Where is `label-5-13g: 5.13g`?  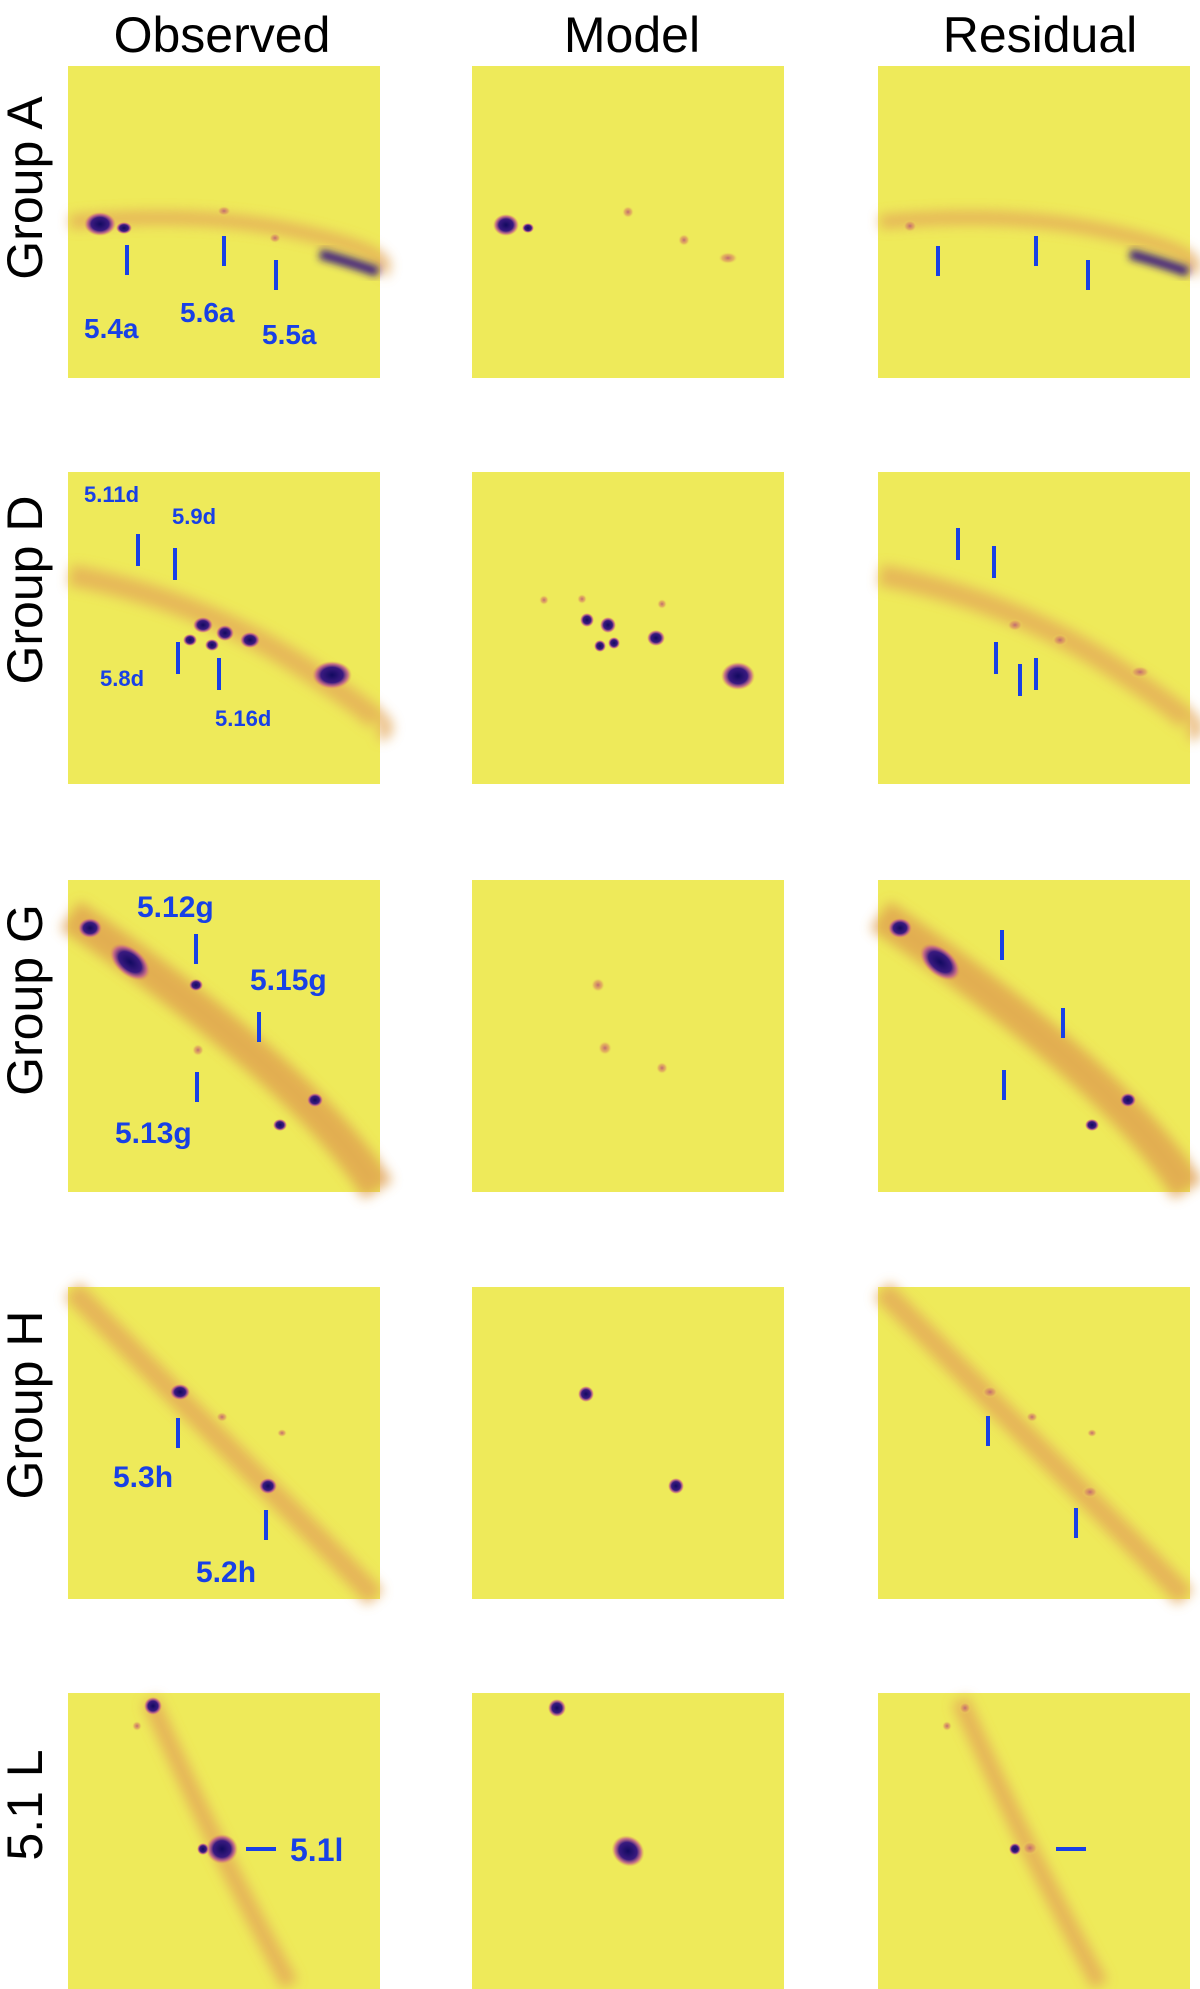
label-5-13g: 5.13g is located at coordinates (153, 1133).